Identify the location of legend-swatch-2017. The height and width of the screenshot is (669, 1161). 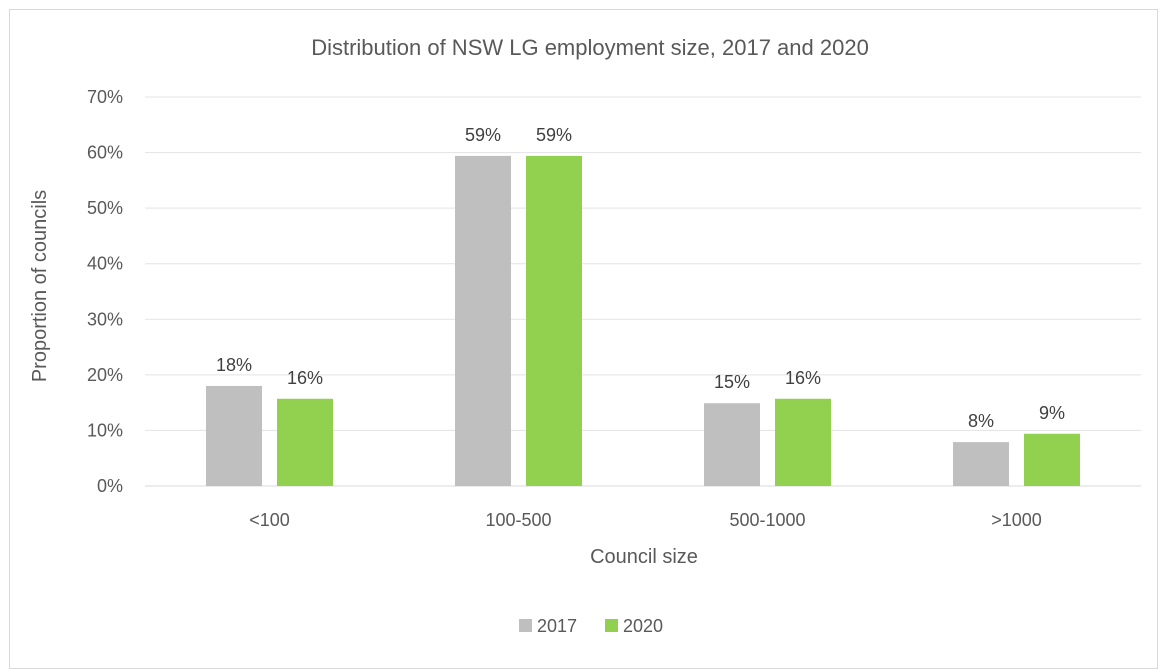
(525, 625).